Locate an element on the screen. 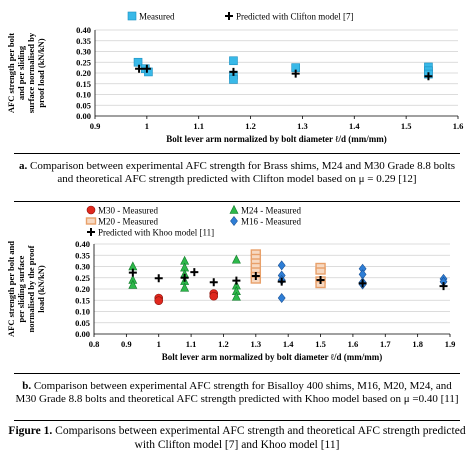 The width and height of the screenshot is (474, 459). x-tick-label: 1.1 is located at coordinates (191, 344).